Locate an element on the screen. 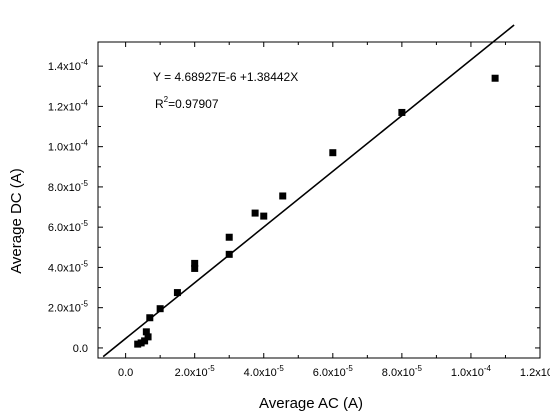 The image size is (550, 417). r-squared-annotation: R2=0.97907 is located at coordinates (187, 103).